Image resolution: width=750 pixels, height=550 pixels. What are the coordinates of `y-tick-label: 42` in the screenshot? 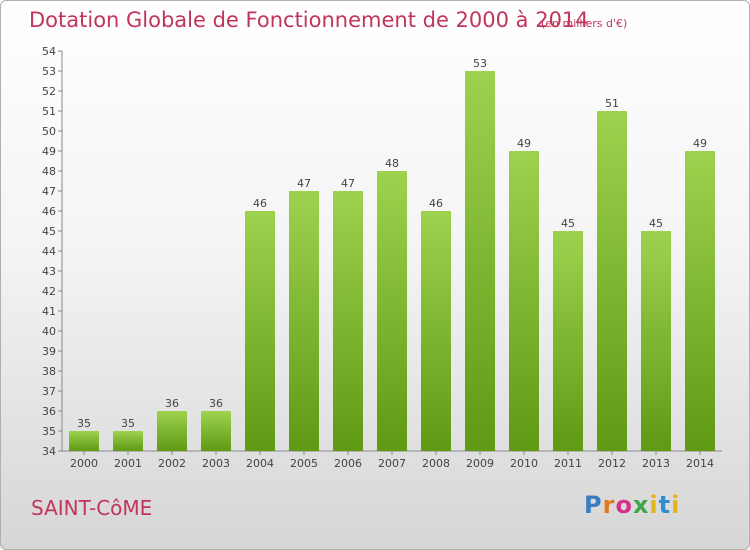 It's located at (49, 291).